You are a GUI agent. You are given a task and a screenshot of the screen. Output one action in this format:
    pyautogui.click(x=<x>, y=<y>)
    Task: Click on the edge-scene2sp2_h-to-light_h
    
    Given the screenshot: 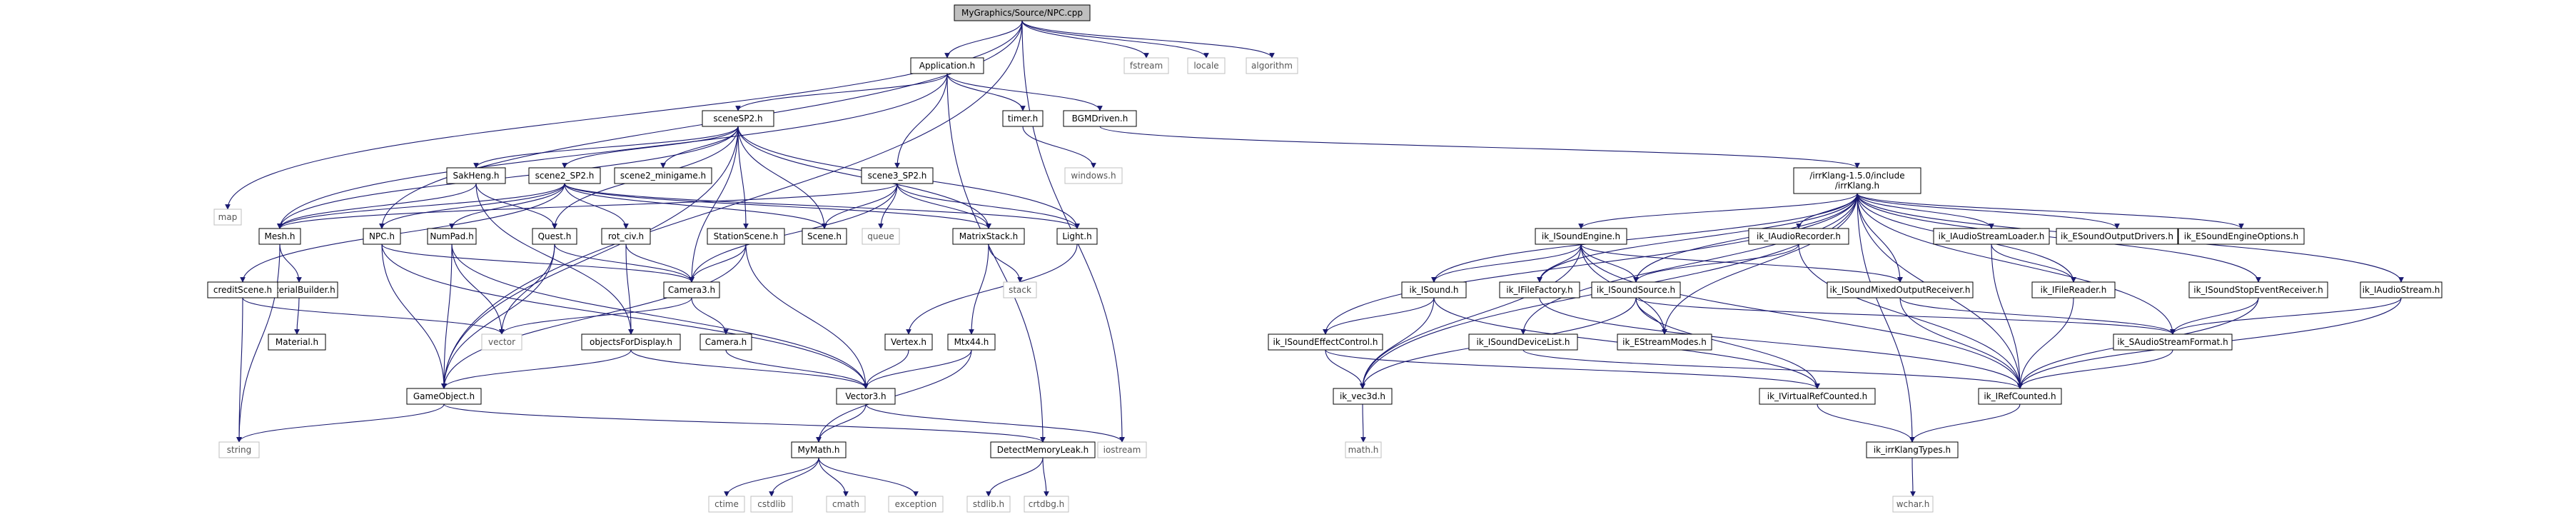 What is the action you would take?
    pyautogui.click(x=822, y=206)
    